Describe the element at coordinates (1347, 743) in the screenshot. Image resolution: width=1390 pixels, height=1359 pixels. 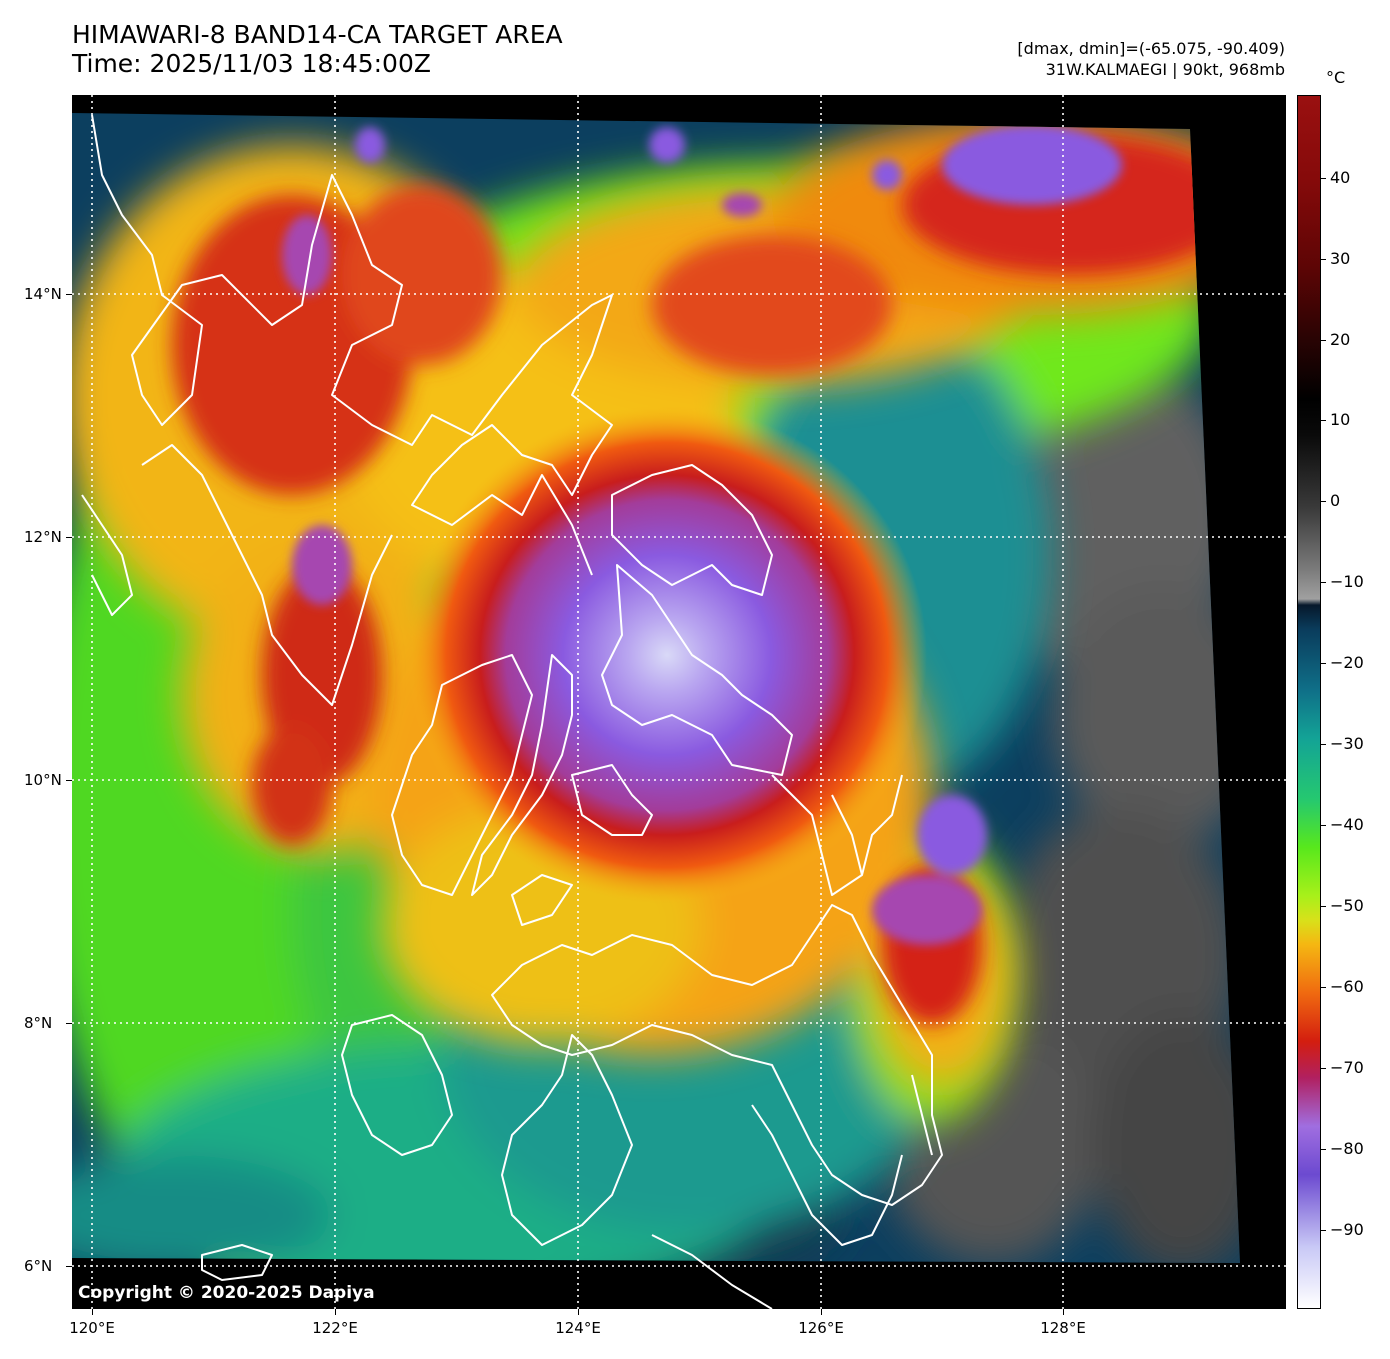
I see `colorbar-tick-label: −30` at that location.